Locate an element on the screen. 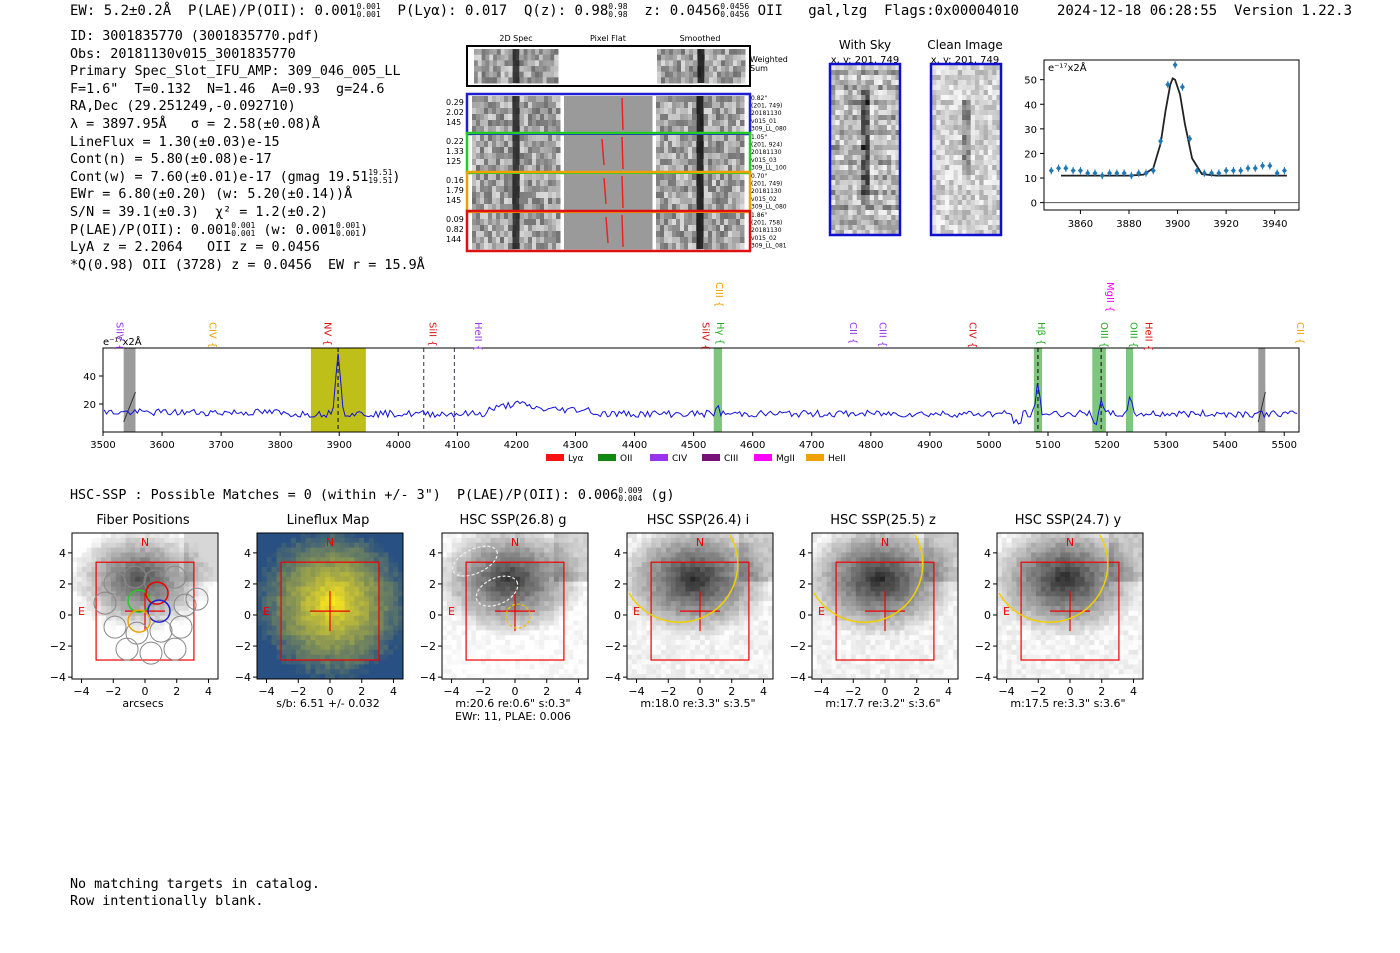  cutout-footer-line: m:20.6 re:0.6" s:0.3" is located at coordinates (513, 703).